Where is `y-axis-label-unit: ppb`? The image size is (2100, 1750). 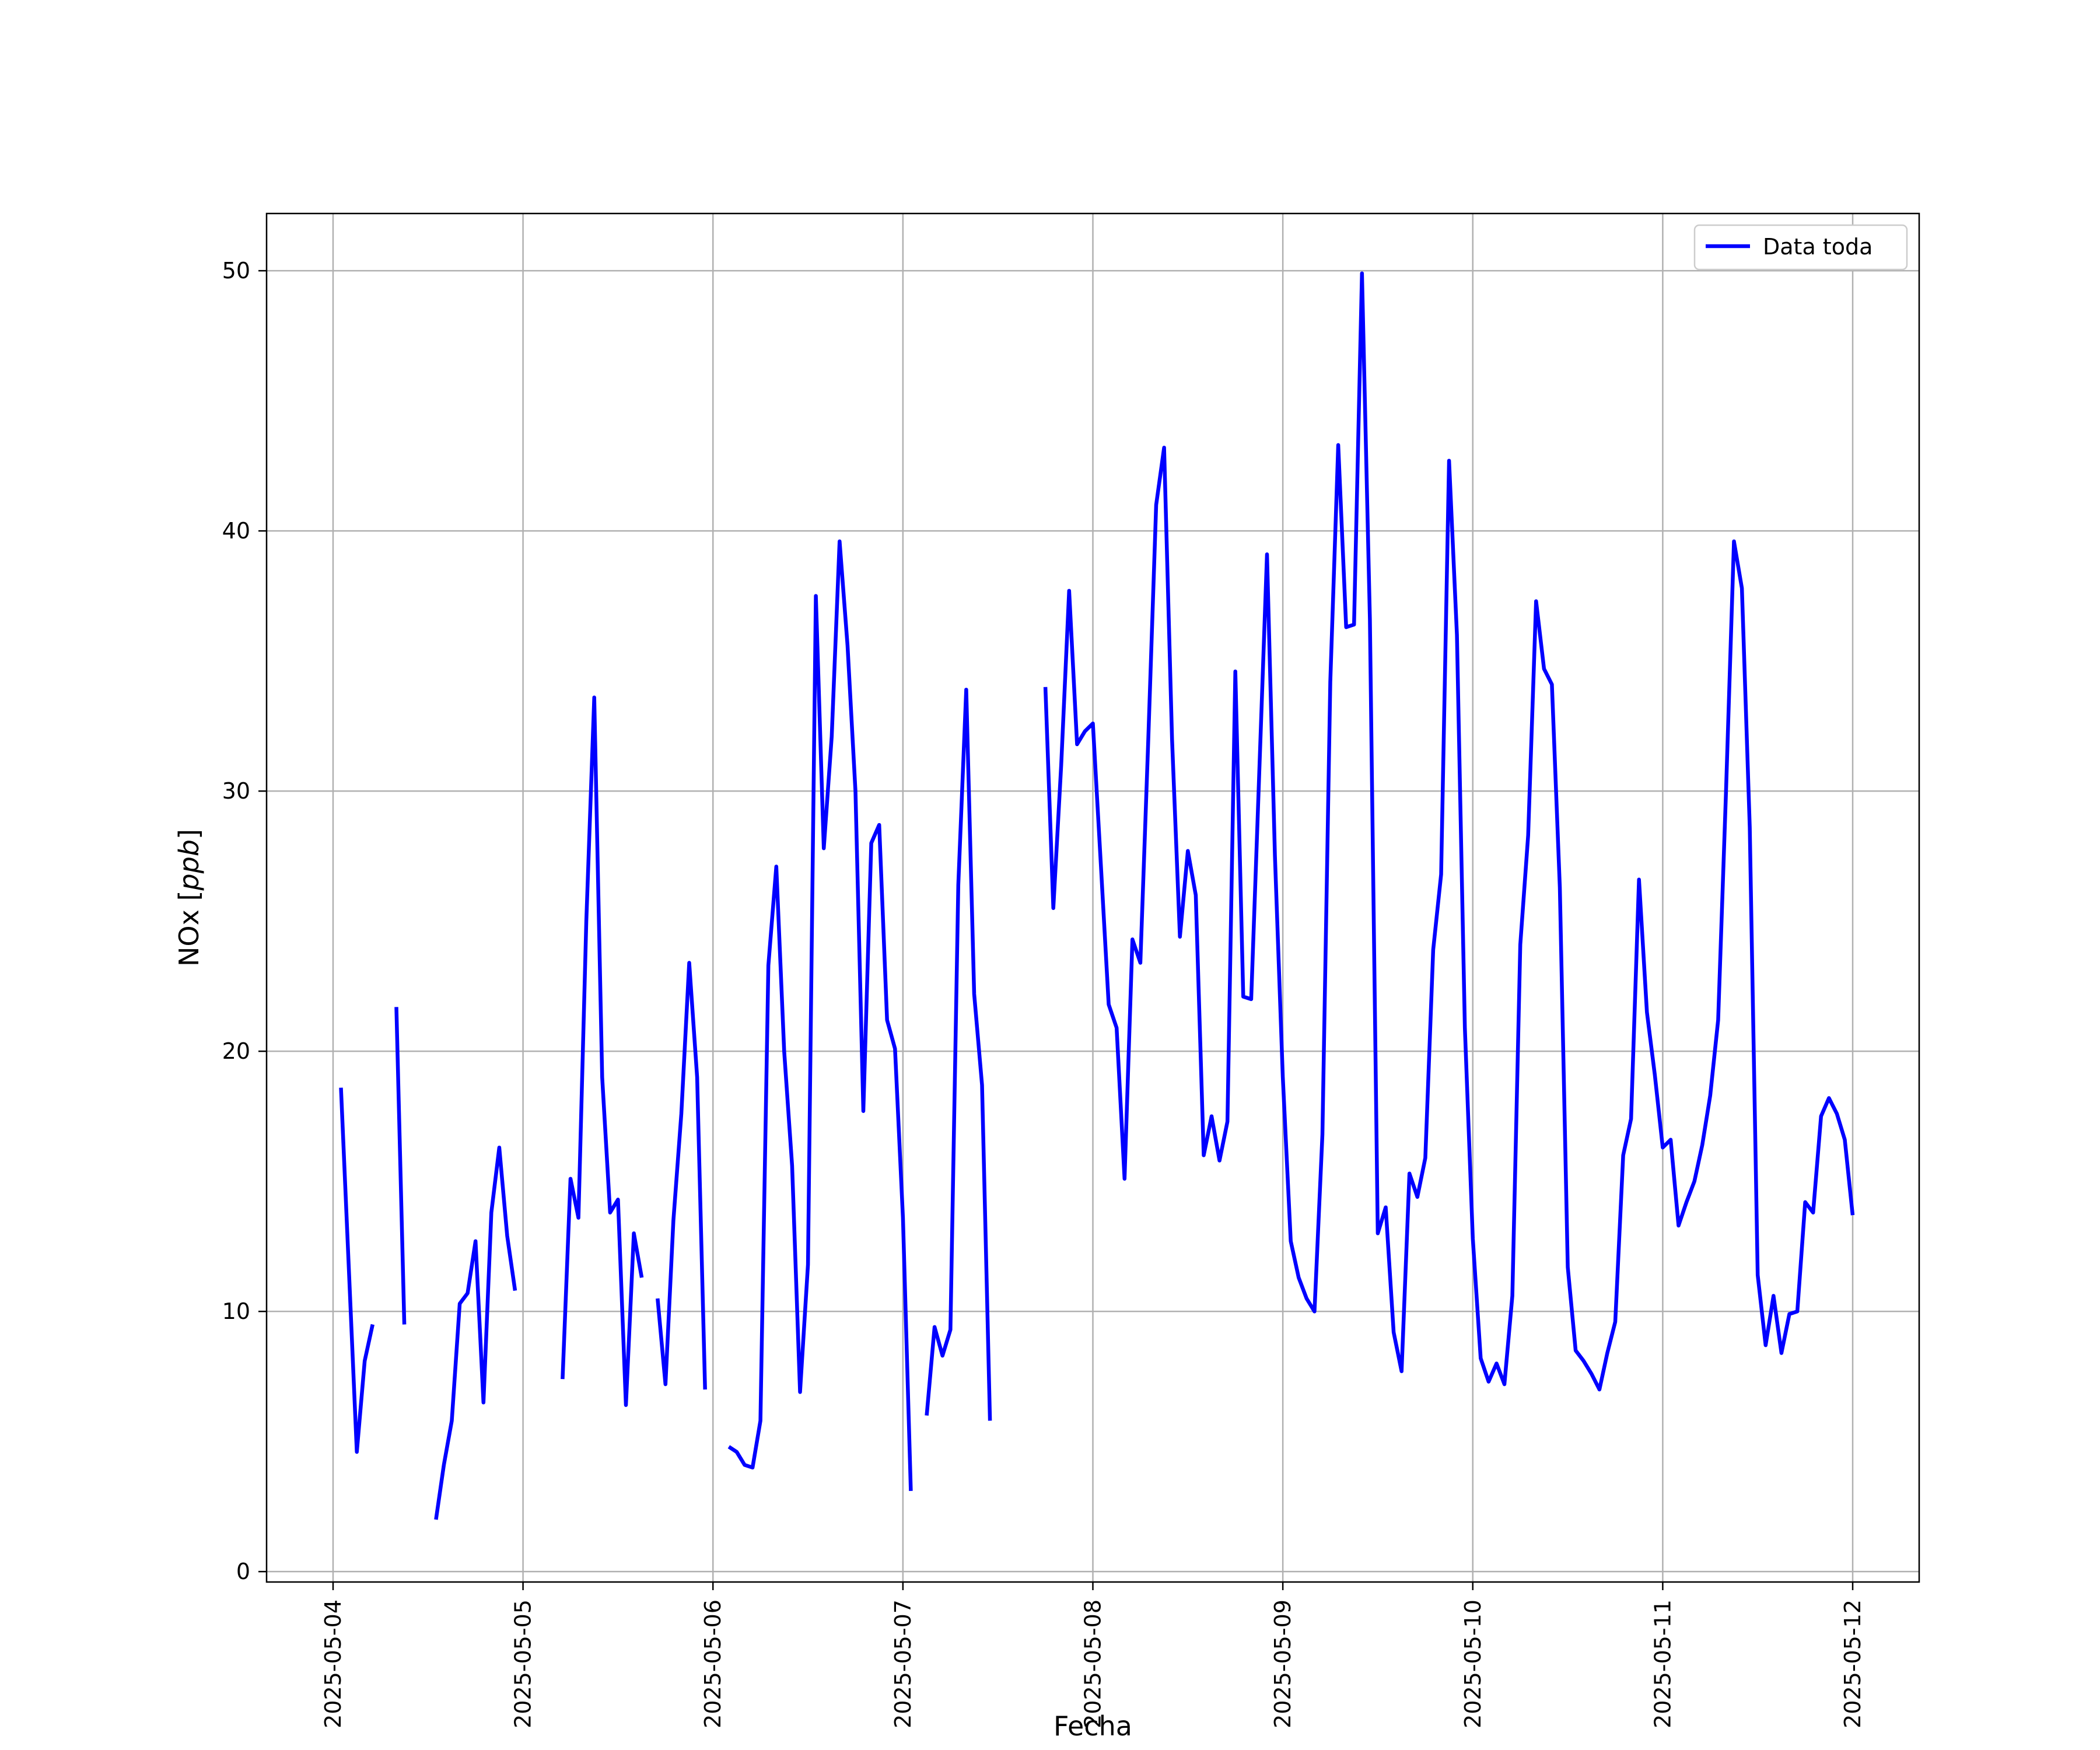
y-axis-label-unit: ppb is located at coordinates (189, 865).